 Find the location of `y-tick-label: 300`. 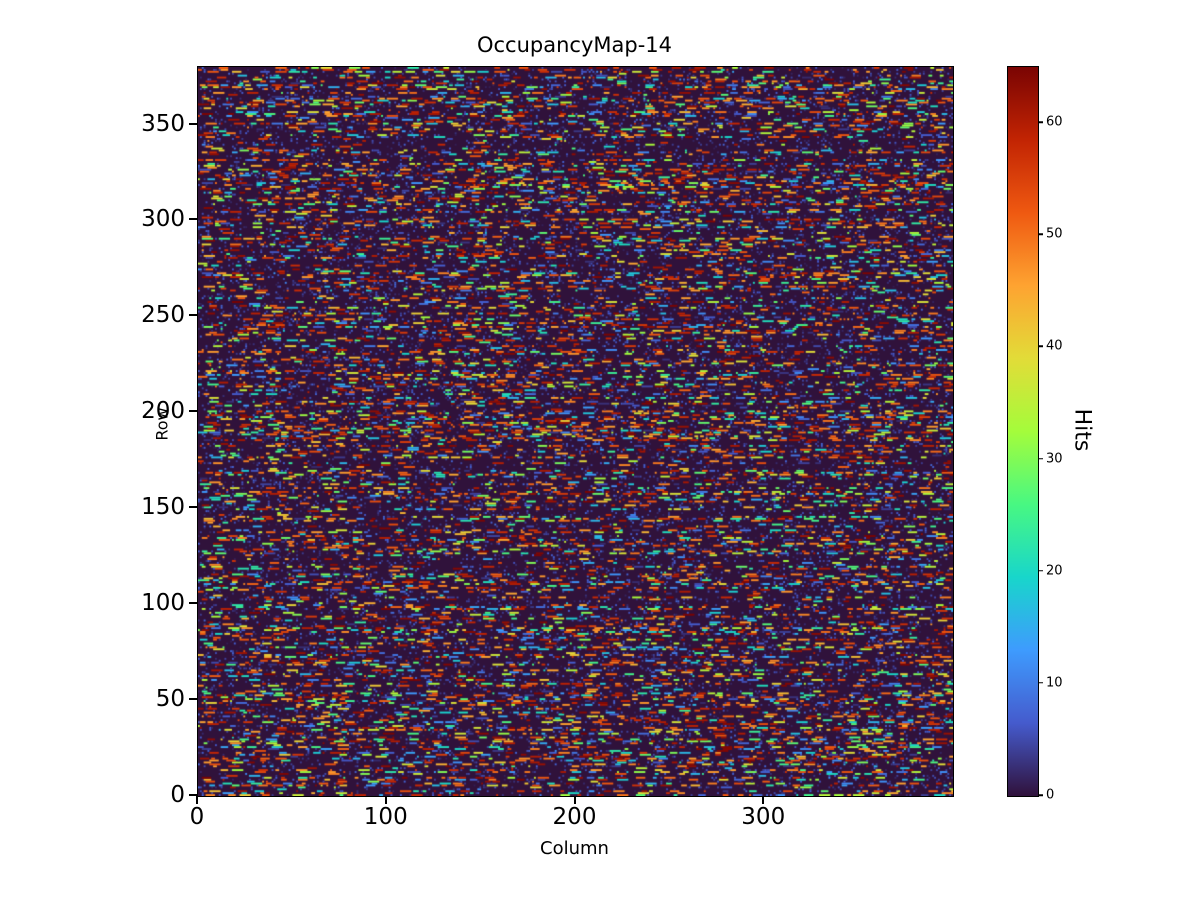

y-tick-label: 300 is located at coordinates (163, 219).